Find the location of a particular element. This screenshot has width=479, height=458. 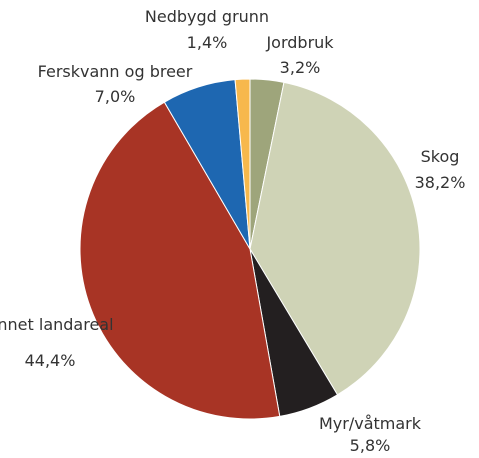

value-label: 5,8% is located at coordinates (370, 445).